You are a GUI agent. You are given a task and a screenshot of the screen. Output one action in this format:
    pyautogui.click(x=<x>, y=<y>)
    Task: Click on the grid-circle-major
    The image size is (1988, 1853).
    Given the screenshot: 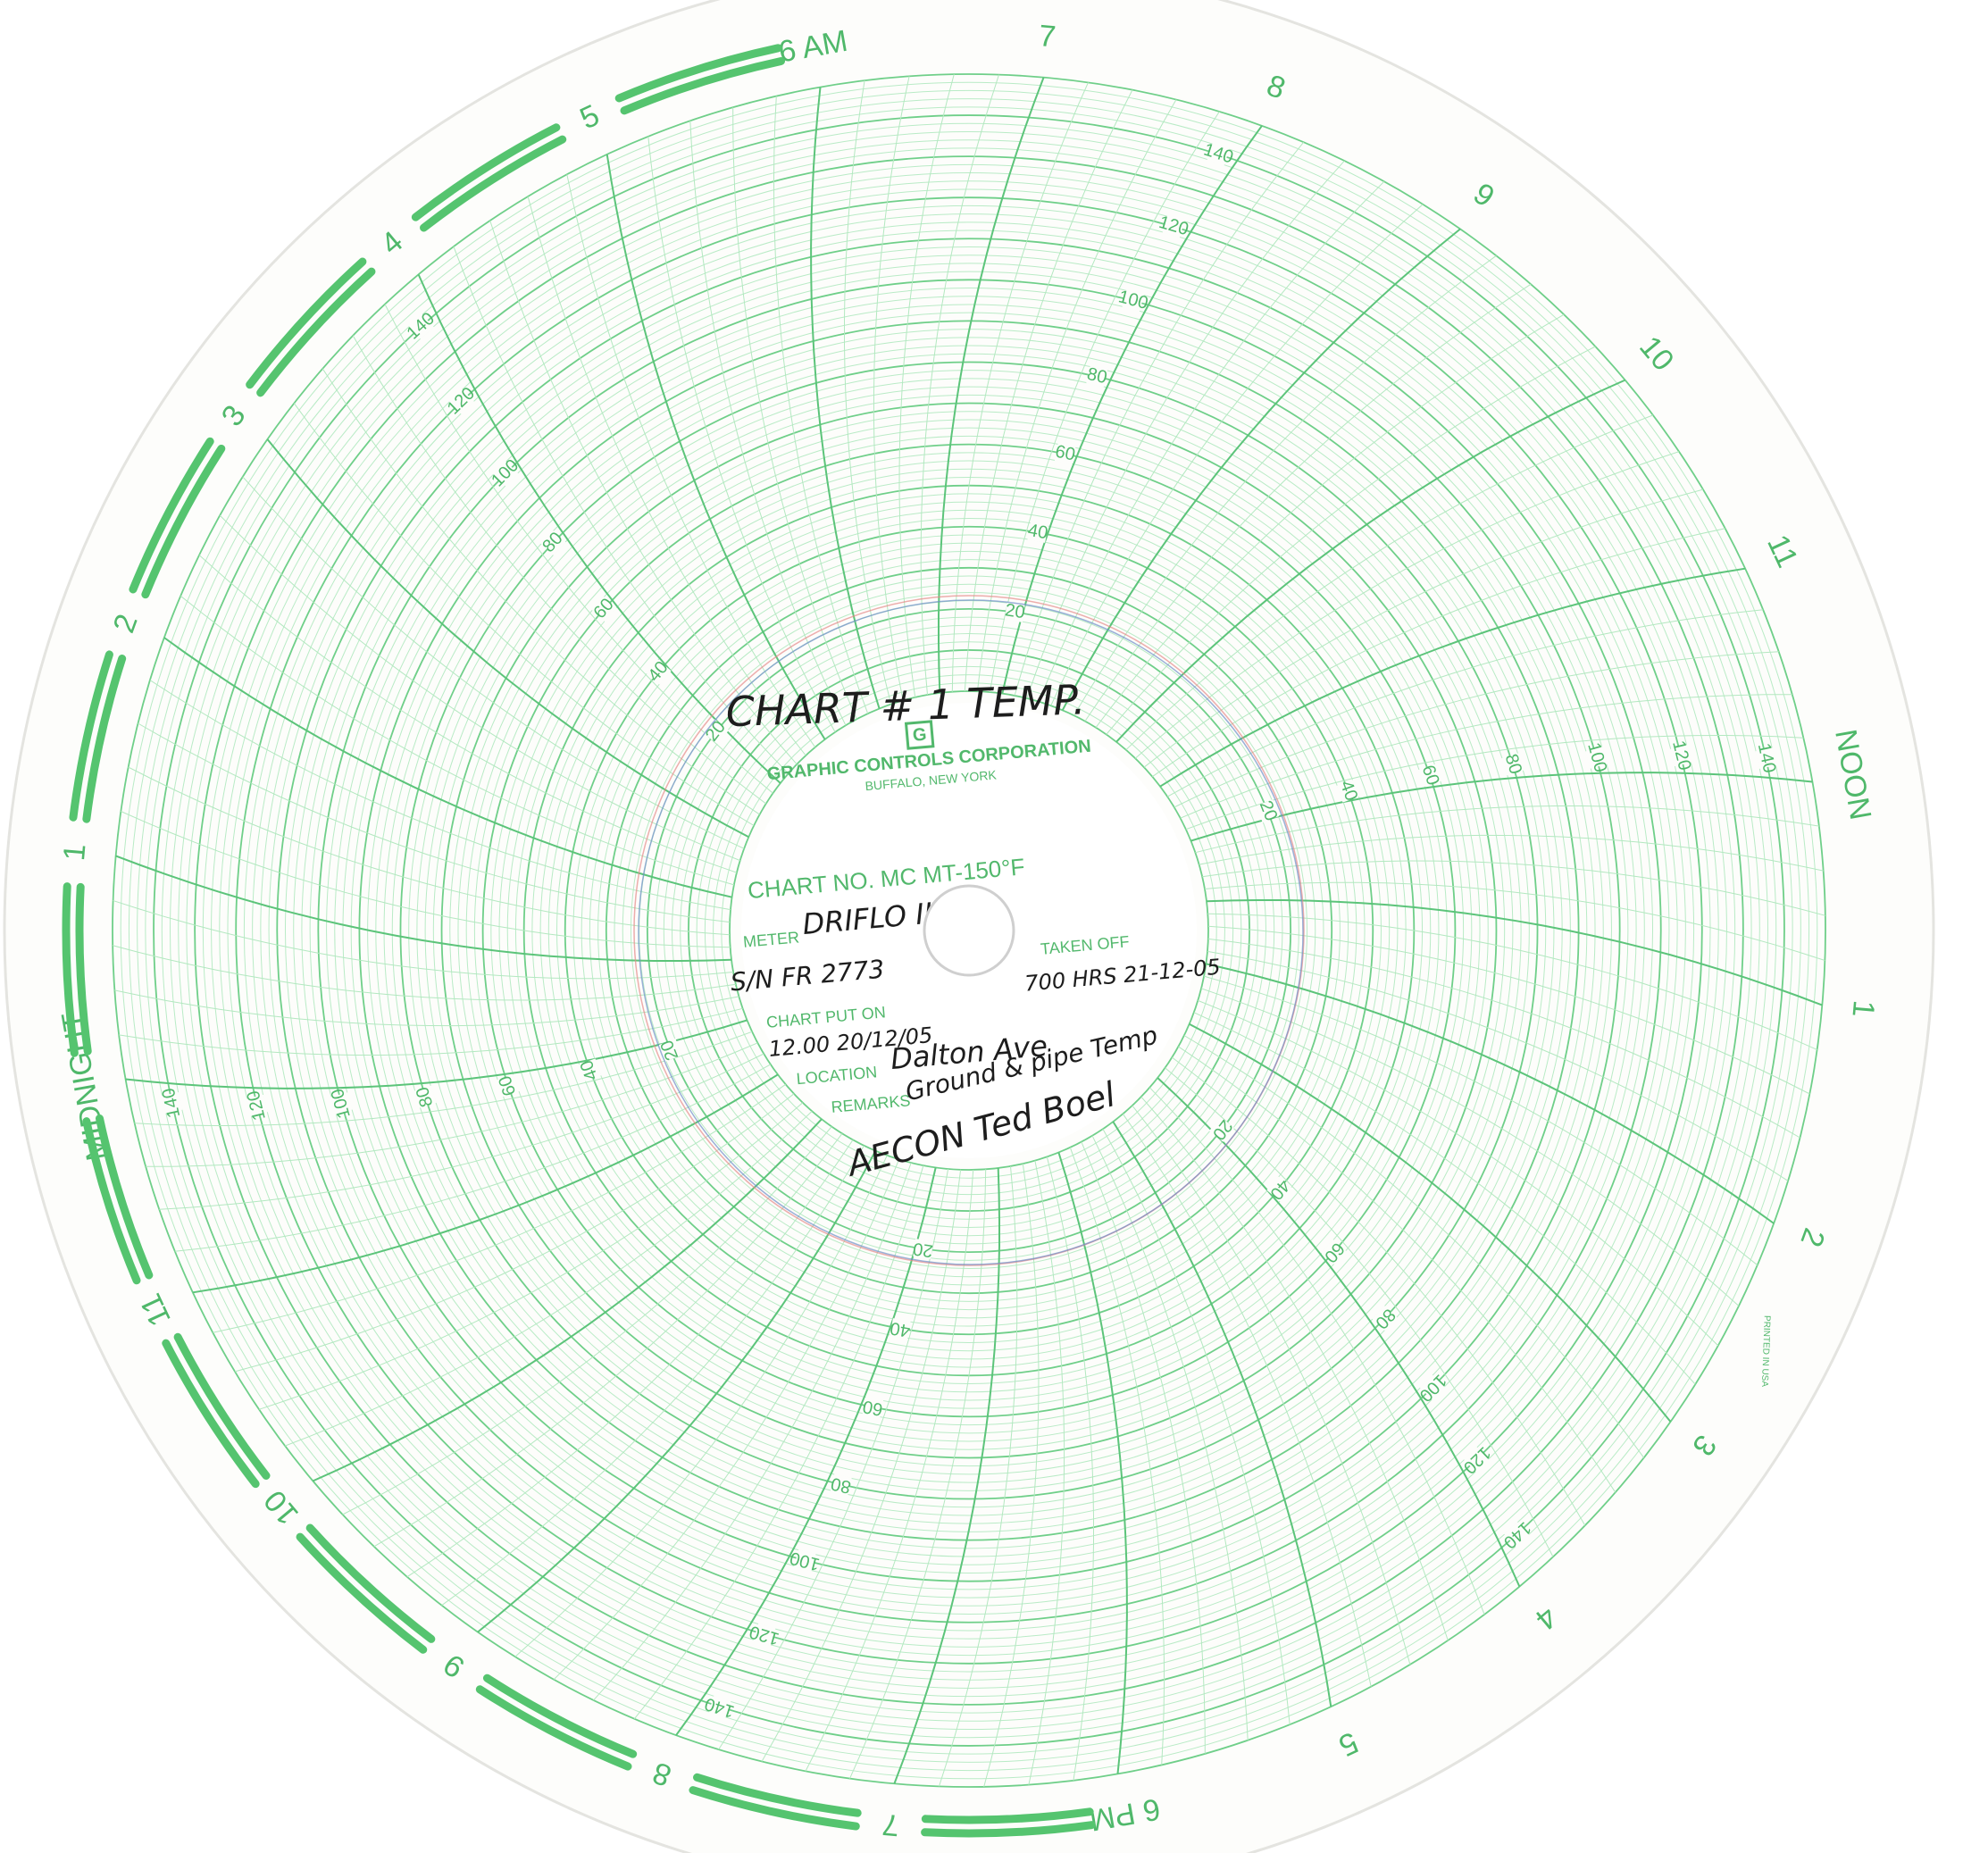 What is the action you would take?
    pyautogui.click(x=969, y=930)
    